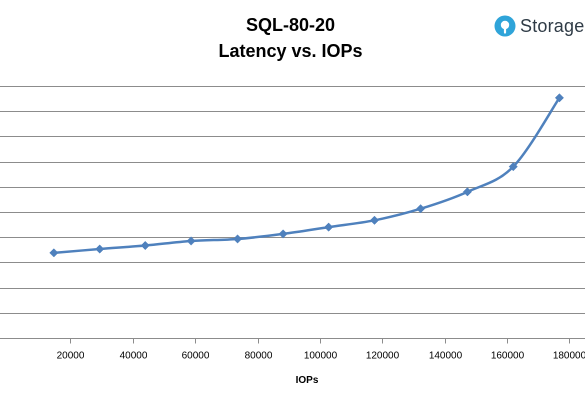 This screenshot has height=401, width=585. I want to click on x-tick-label: 100000, so click(321, 356).